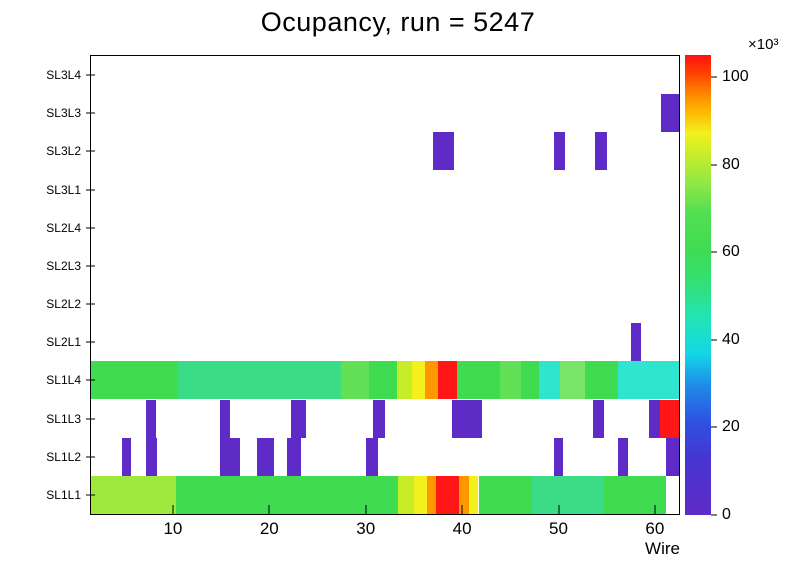  What do you see at coordinates (63, 494) in the screenshot?
I see `y-axis-label-sl1l1: SL1L1` at bounding box center [63, 494].